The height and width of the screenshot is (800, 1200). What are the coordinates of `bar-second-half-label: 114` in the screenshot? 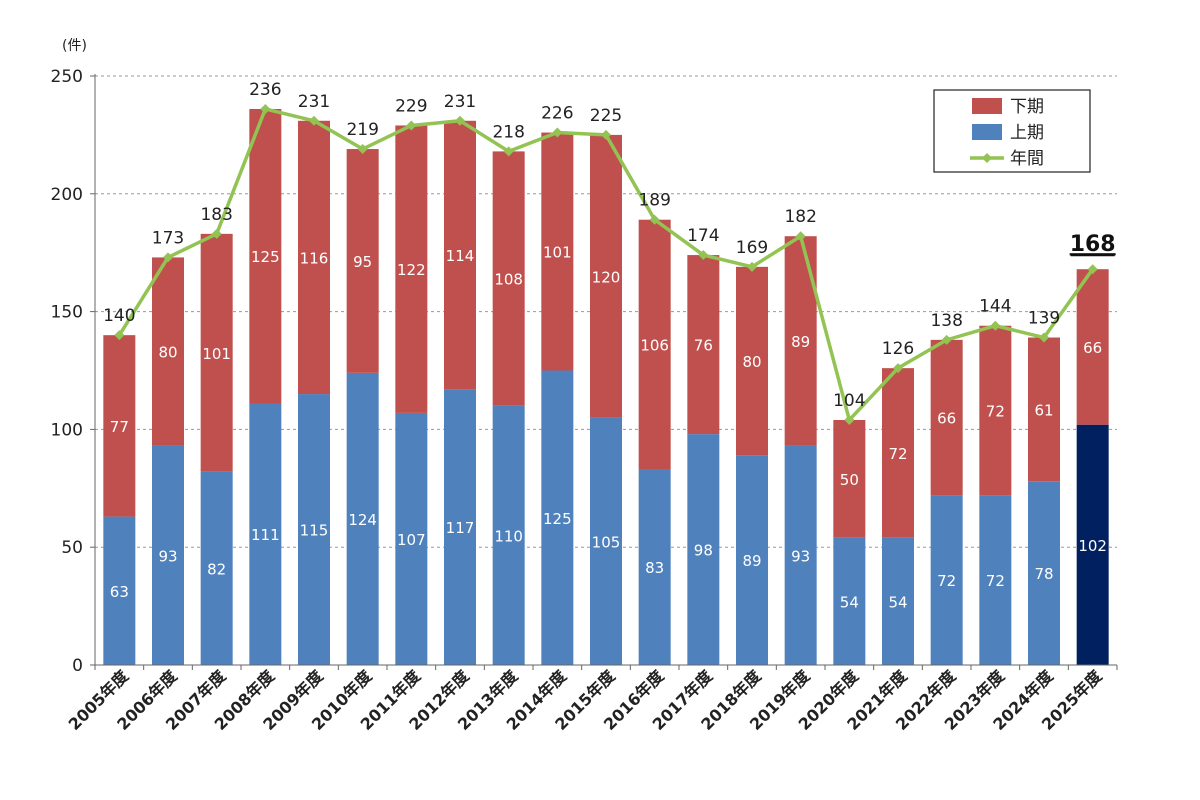 It's located at (460, 256).